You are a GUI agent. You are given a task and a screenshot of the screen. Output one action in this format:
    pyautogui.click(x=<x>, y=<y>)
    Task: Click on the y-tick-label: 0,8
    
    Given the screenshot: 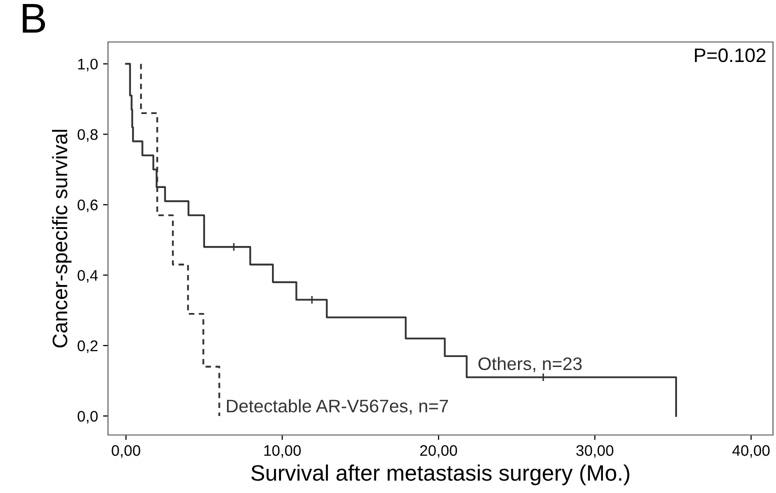 What is the action you would take?
    pyautogui.click(x=88, y=135)
    